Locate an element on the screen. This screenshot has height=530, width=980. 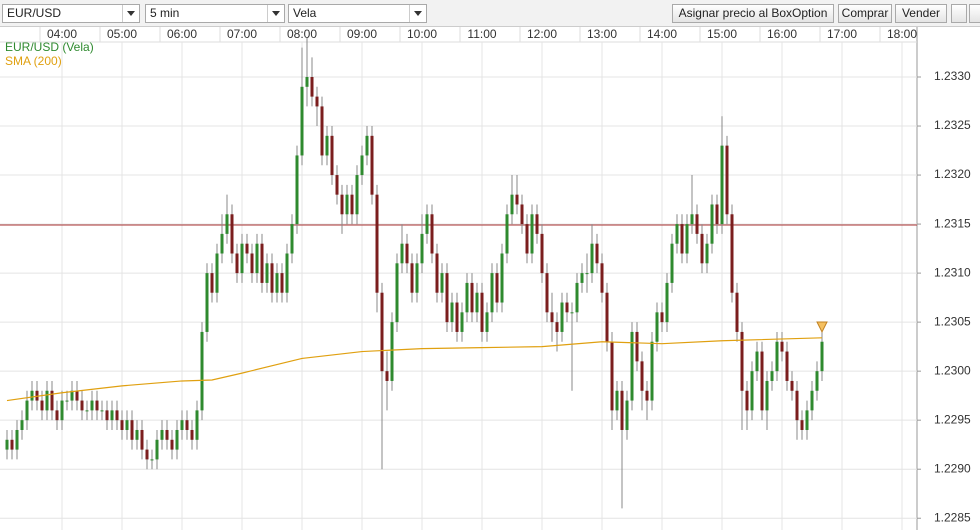
x-tick-label: 14:00 is located at coordinates (662, 34).